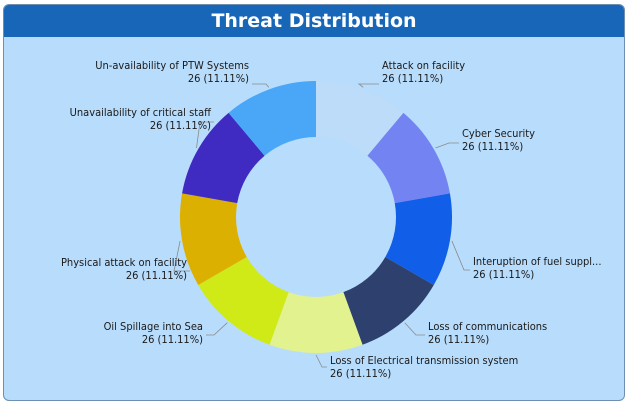 This screenshot has height=407, width=631. What do you see at coordinates (423, 65) in the screenshot?
I see `slice-label: Attack on facility` at bounding box center [423, 65].